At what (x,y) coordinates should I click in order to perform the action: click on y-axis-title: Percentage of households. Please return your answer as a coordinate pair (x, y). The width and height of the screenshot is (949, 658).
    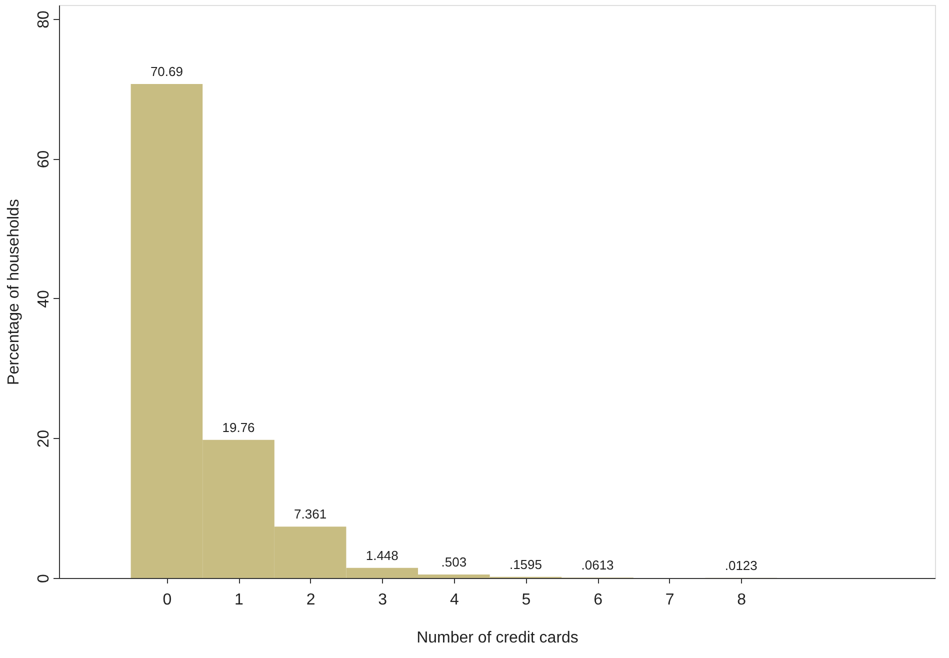
    Looking at the image, I should click on (14, 292).